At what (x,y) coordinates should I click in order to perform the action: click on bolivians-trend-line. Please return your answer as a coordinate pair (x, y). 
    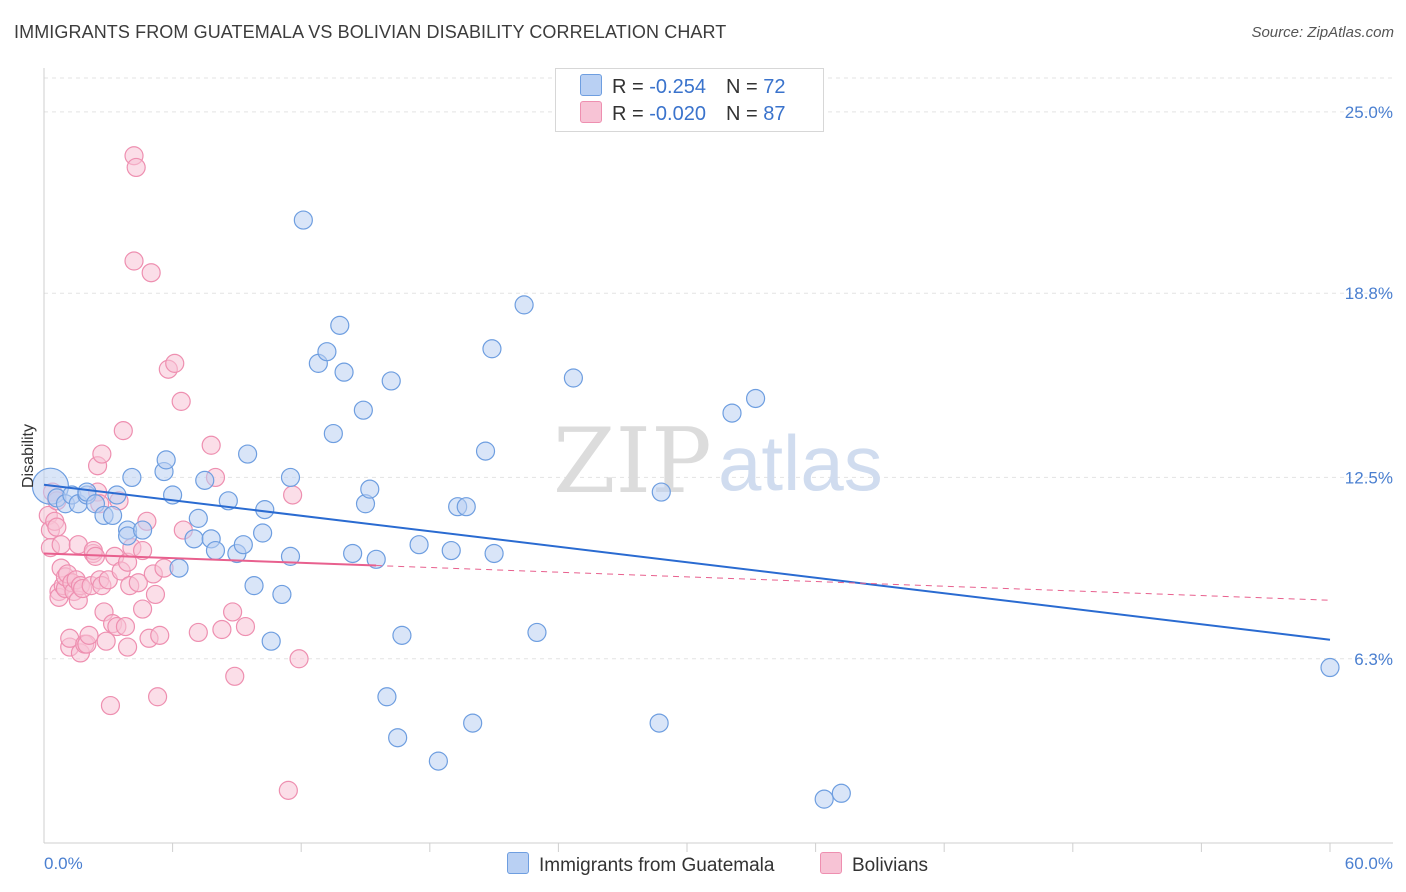
    Looking at the image, I should click on (210, 559).